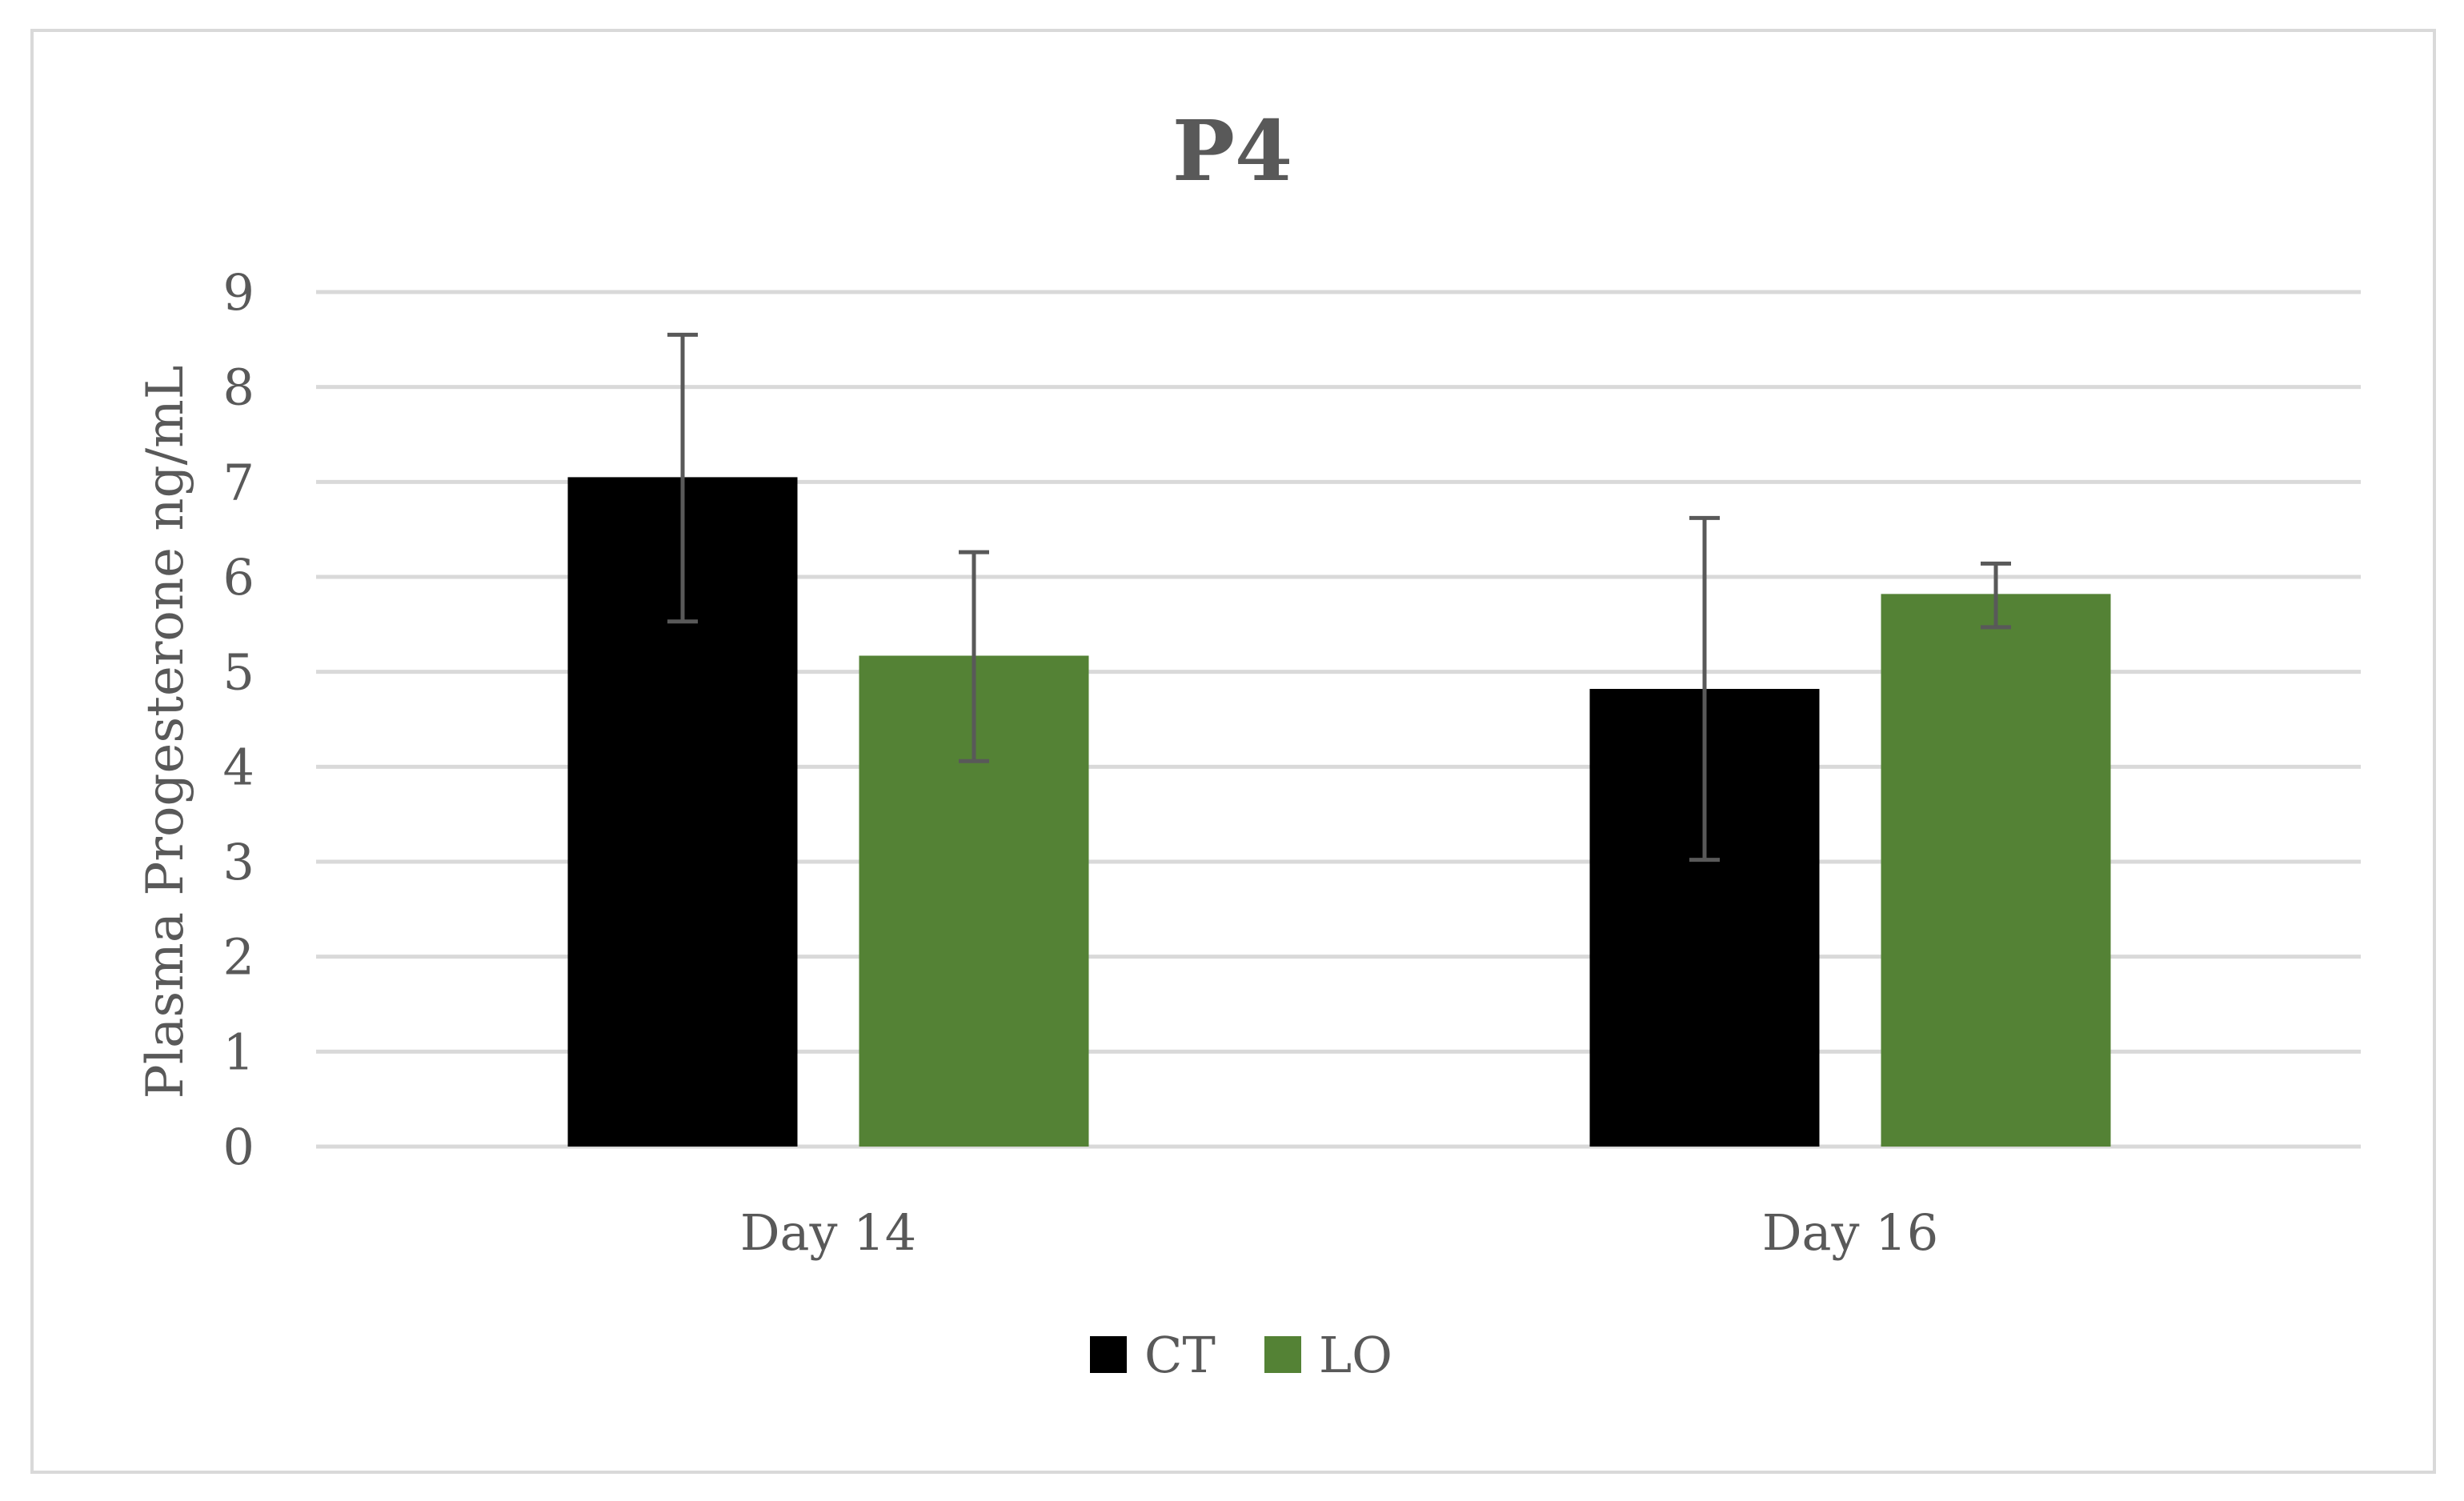 Image resolution: width=2464 pixels, height=1501 pixels. I want to click on legend-item-lo: LO, so click(1328, 1355).